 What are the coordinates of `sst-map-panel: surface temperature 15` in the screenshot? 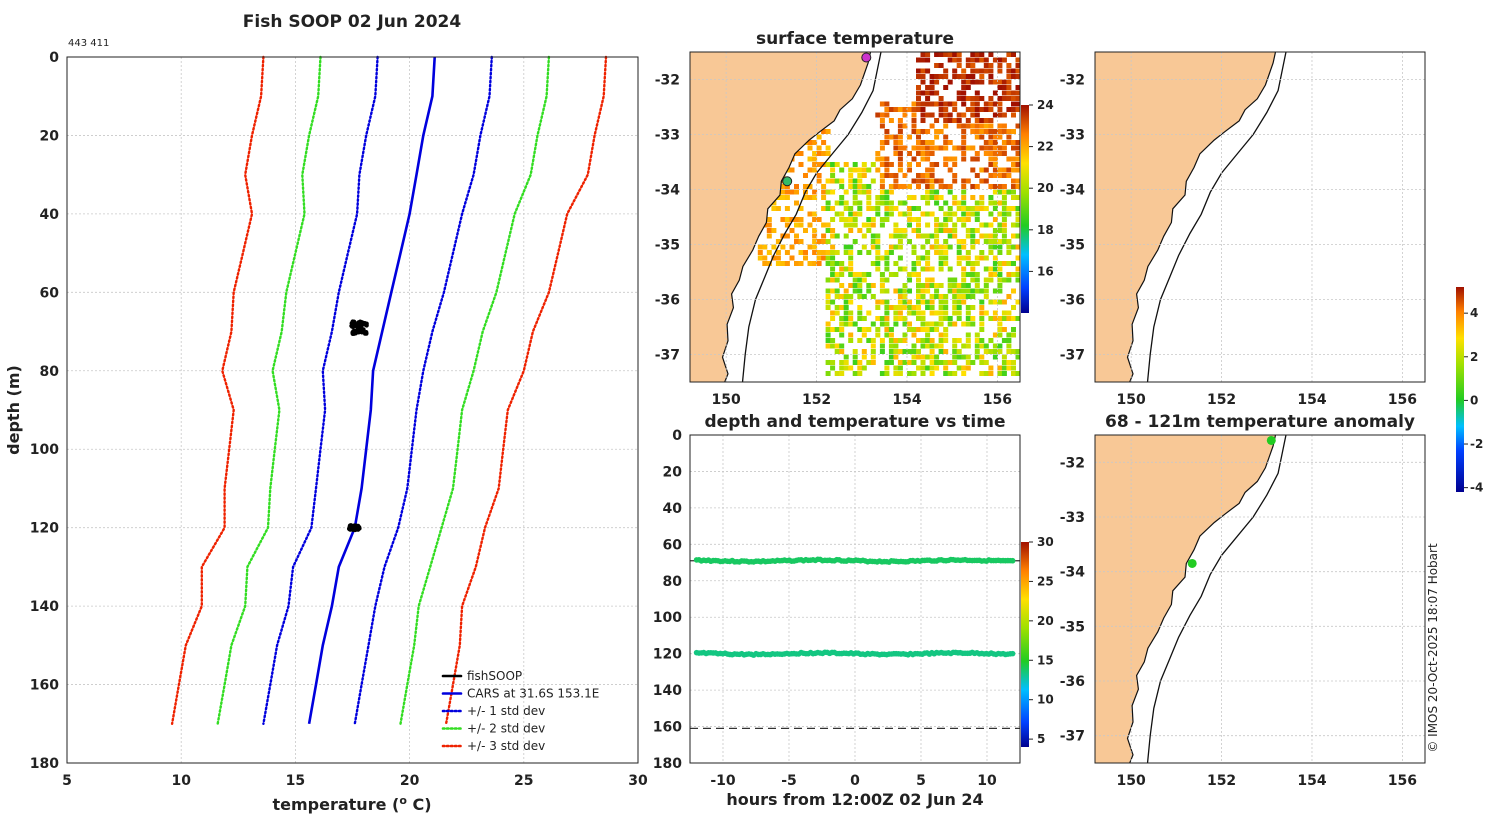 It's located at (854, 218).